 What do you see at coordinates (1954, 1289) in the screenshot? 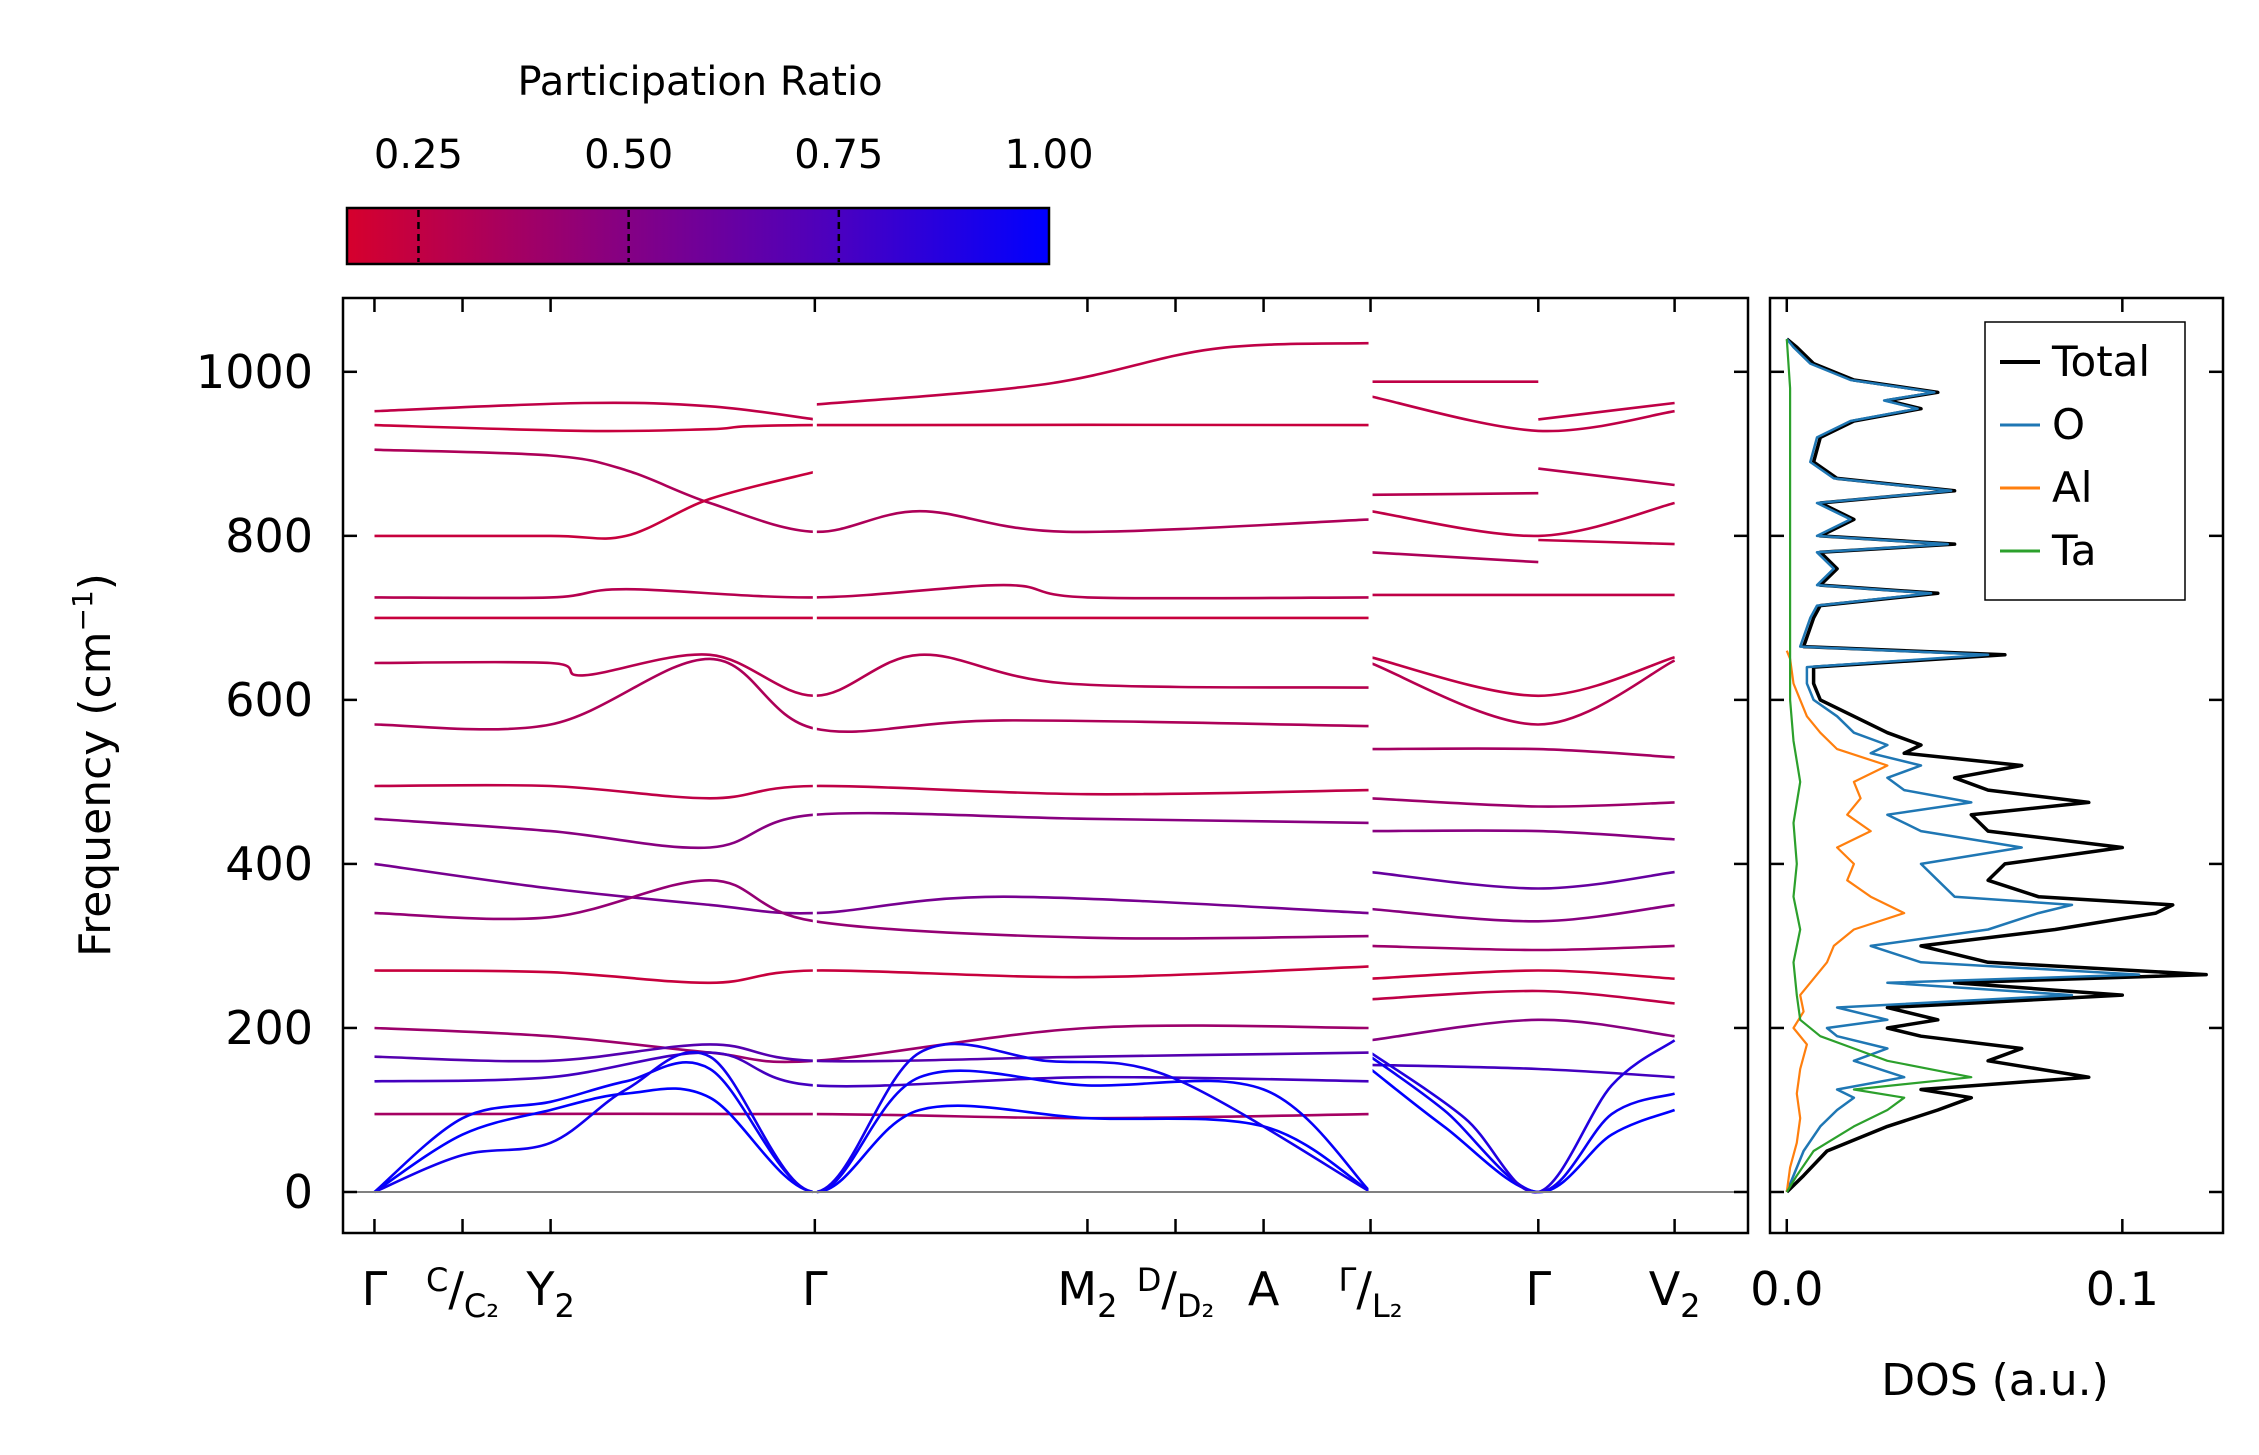
I see `dos-tick-labels: 0.0 0.1` at bounding box center [1954, 1289].